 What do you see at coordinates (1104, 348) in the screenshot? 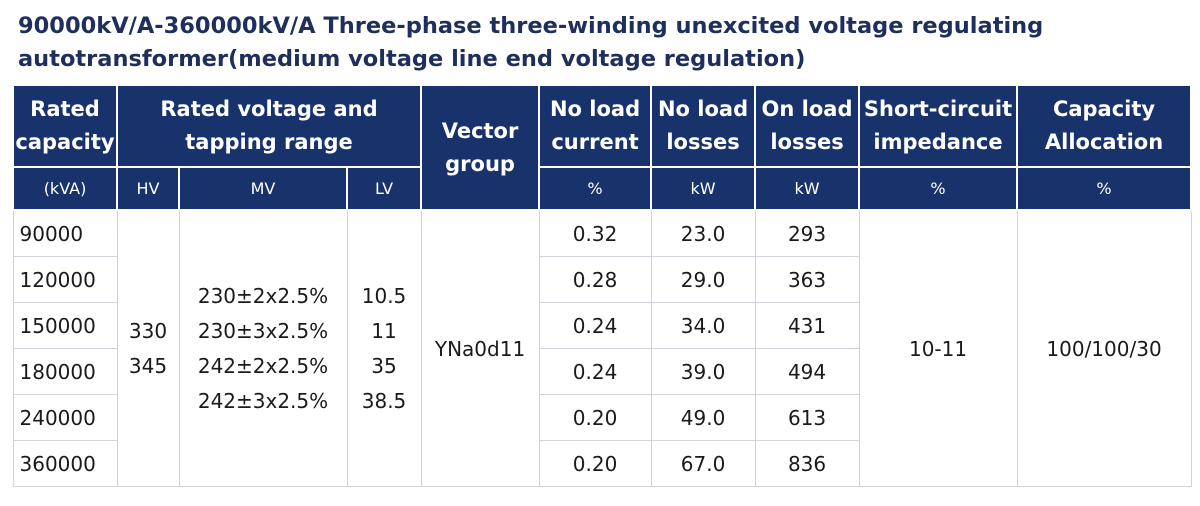
I see `allocation-cell: 100/100/30` at bounding box center [1104, 348].